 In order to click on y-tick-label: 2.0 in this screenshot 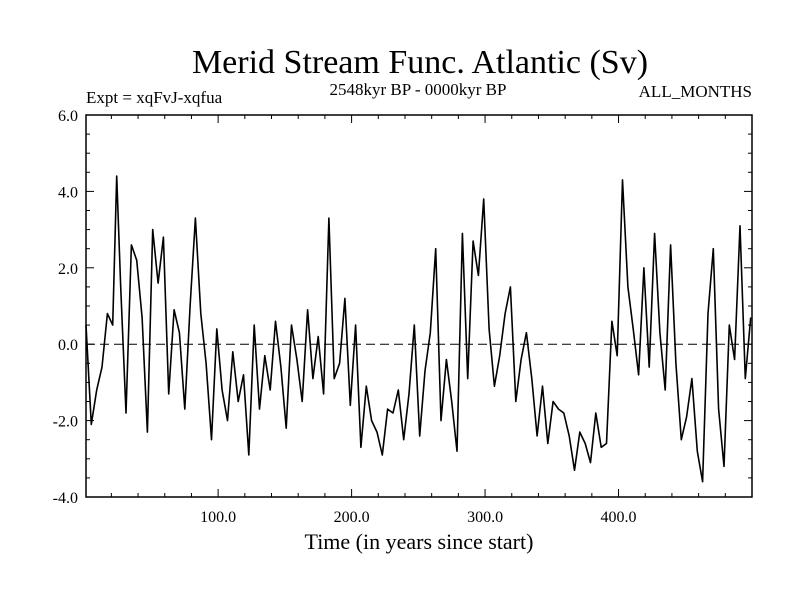, I will do `click(68, 269)`.